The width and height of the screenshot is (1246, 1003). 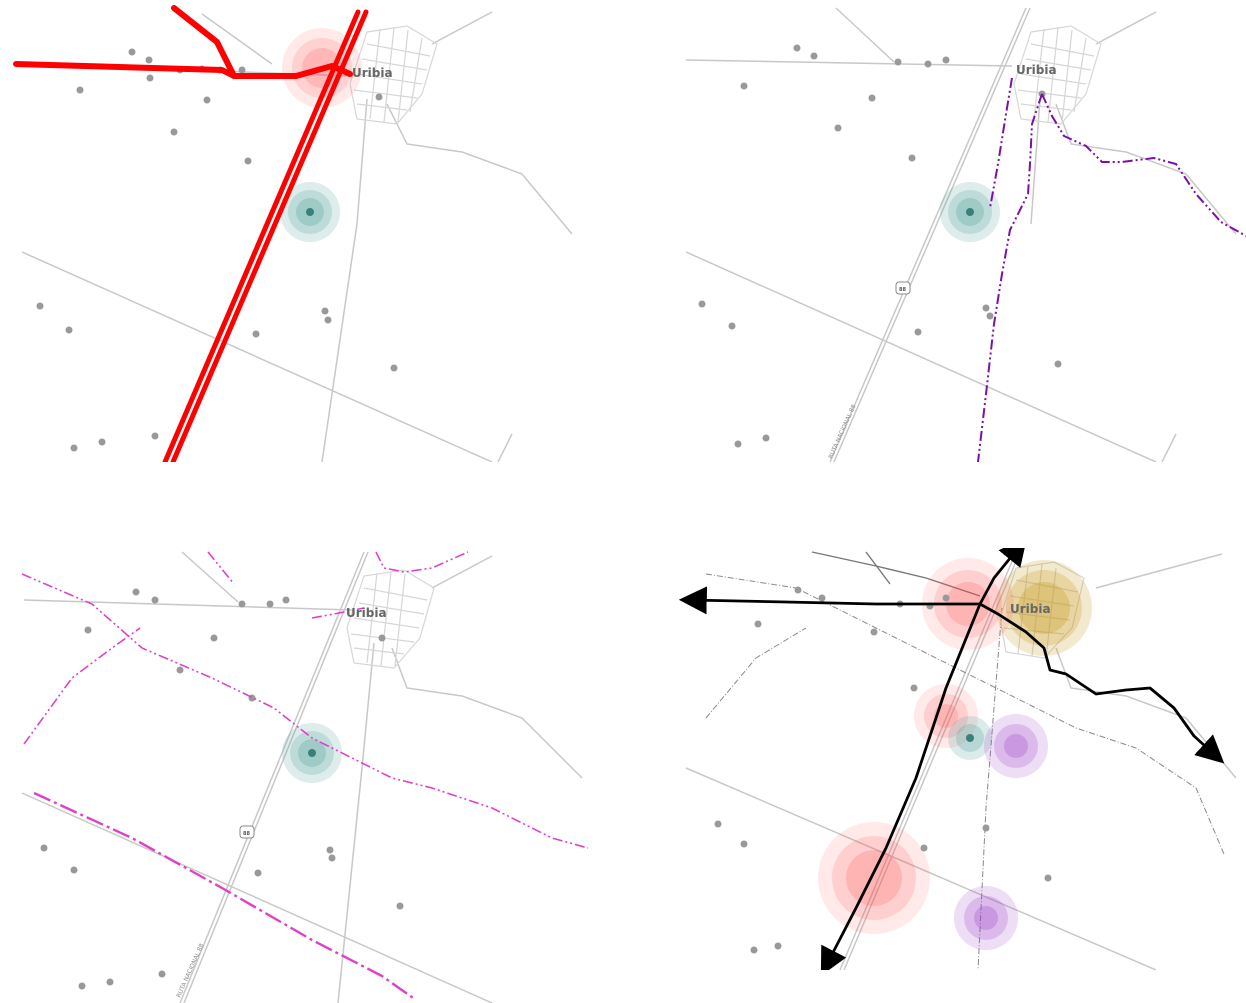 I want to click on magenta-route-heavy, so click(x=225, y=896).